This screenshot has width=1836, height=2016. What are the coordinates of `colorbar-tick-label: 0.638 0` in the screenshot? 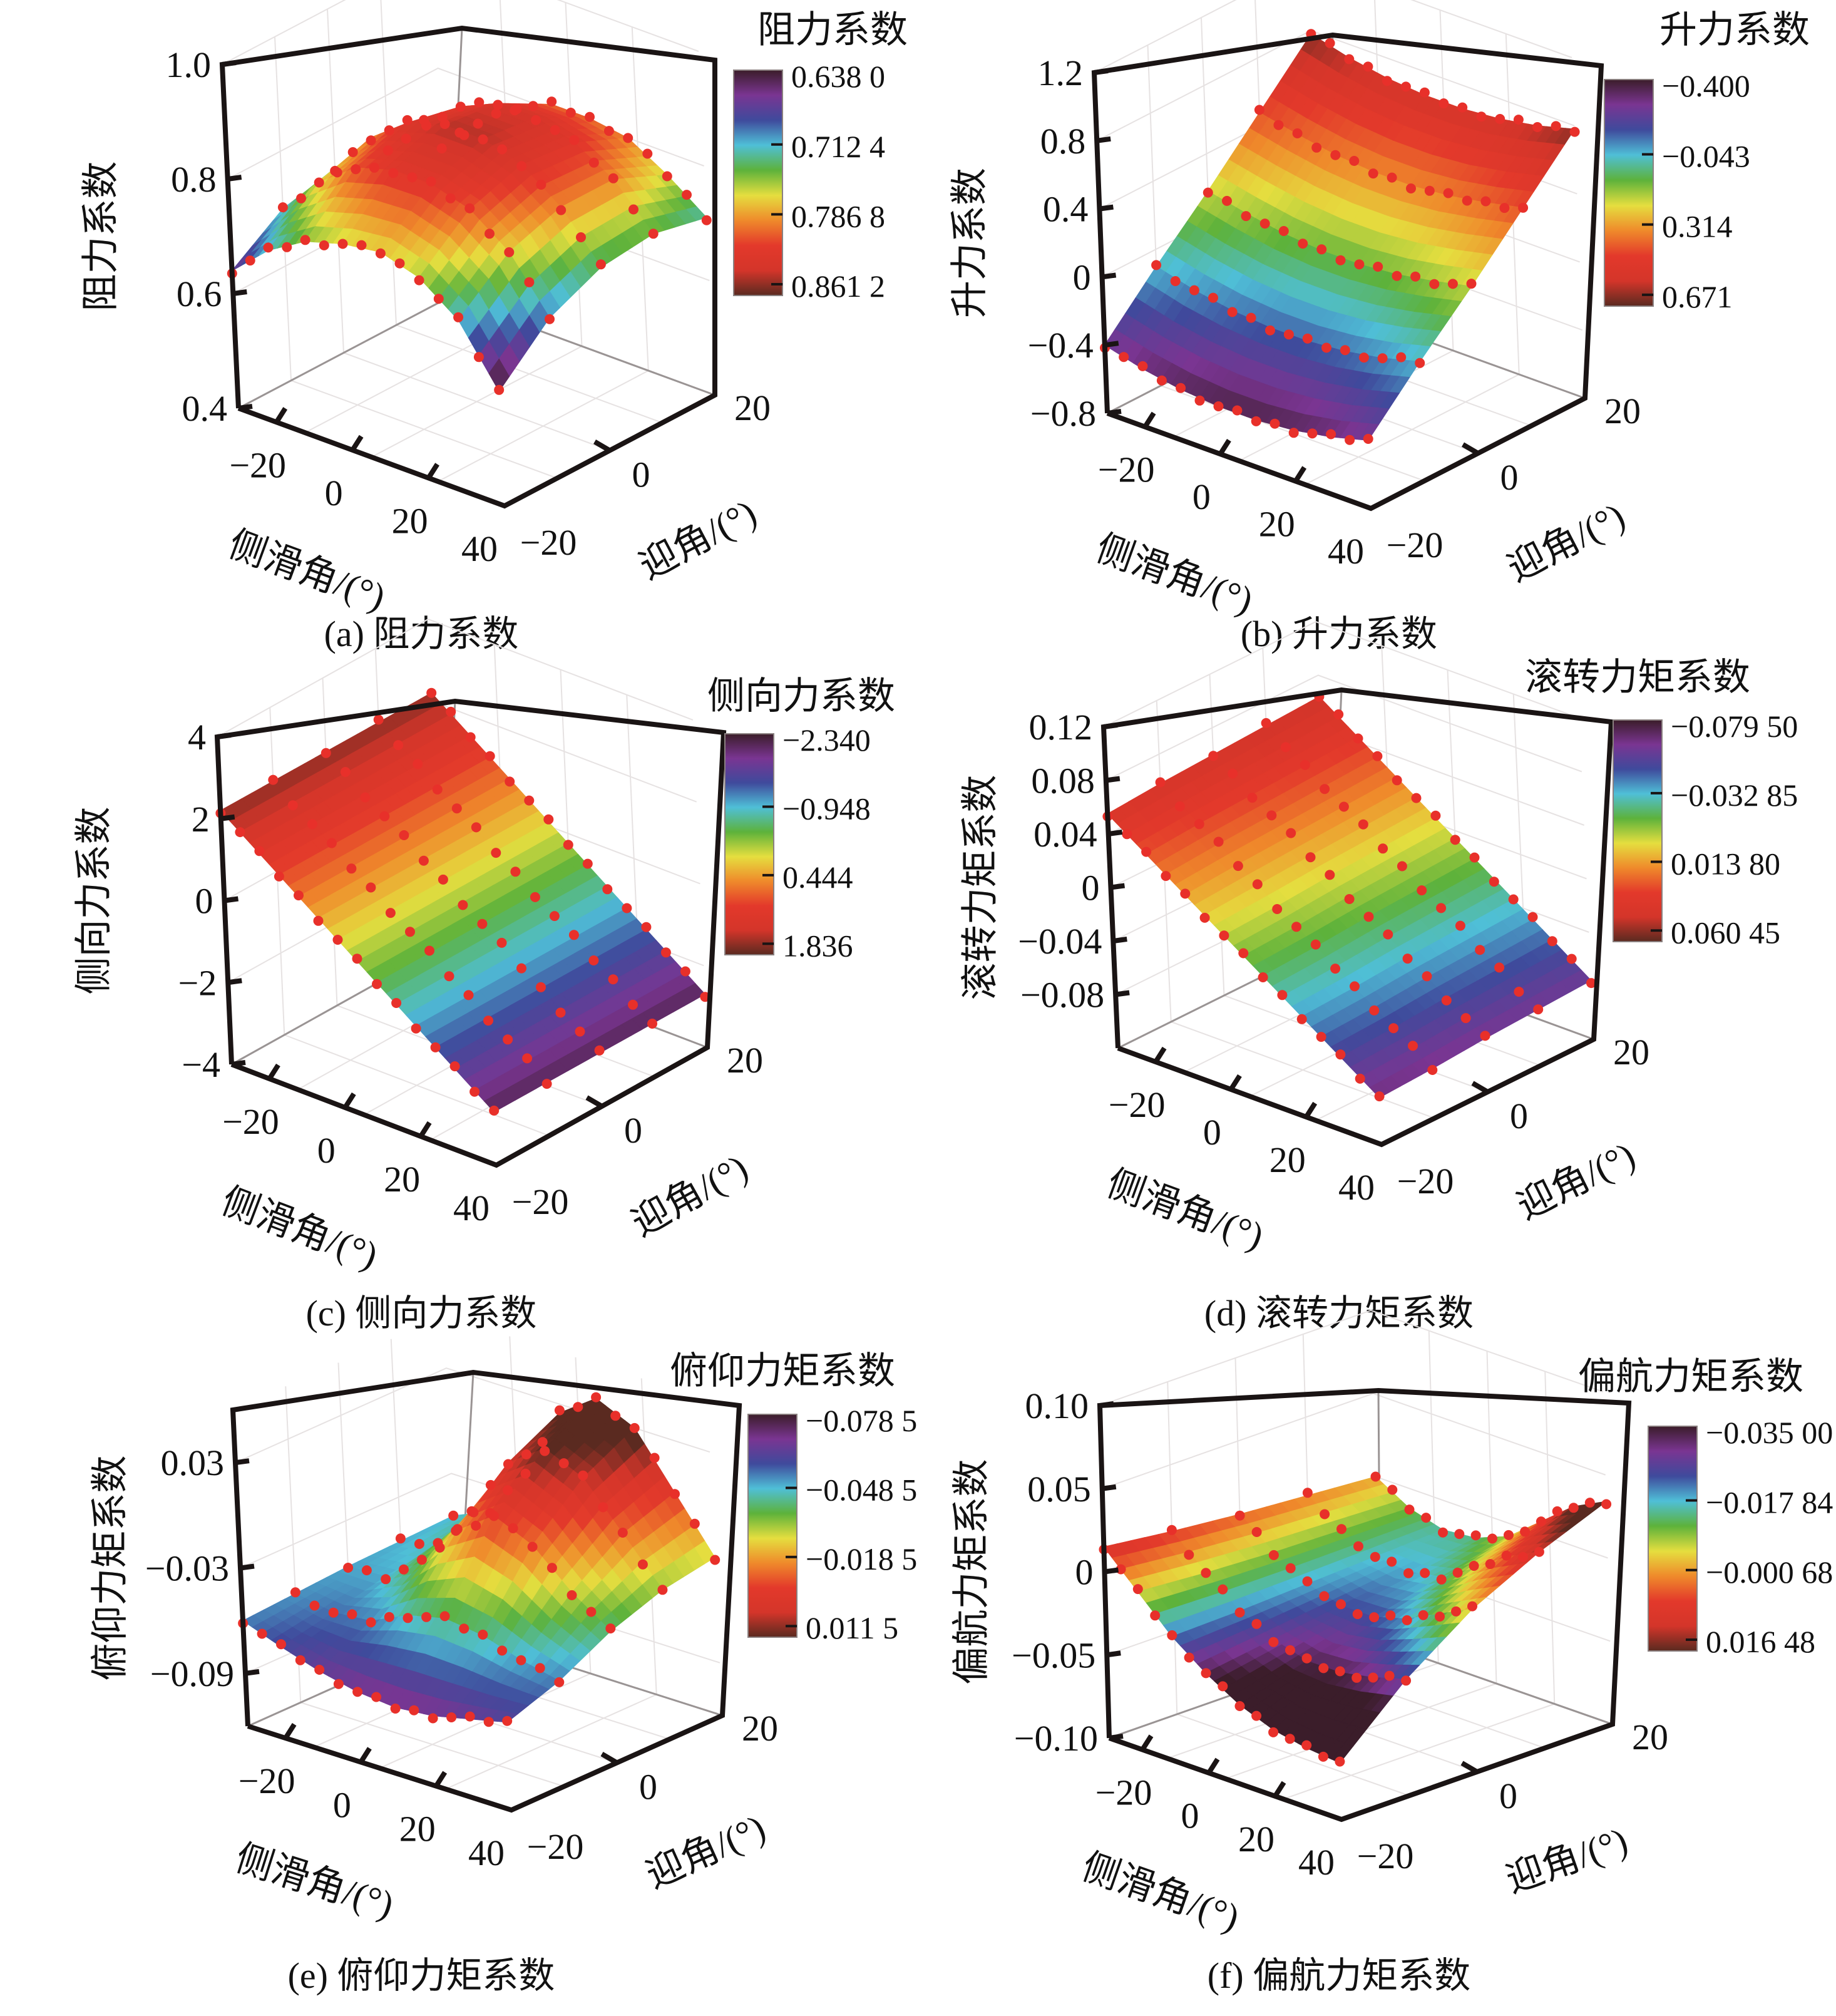 It's located at (838, 77).